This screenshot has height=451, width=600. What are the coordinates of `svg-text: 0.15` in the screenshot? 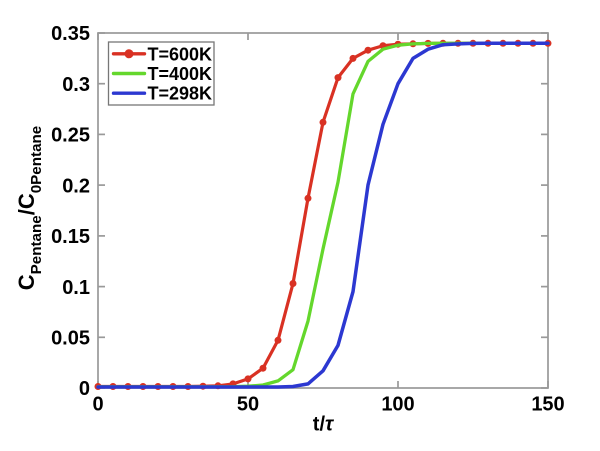 It's located at (70, 237).